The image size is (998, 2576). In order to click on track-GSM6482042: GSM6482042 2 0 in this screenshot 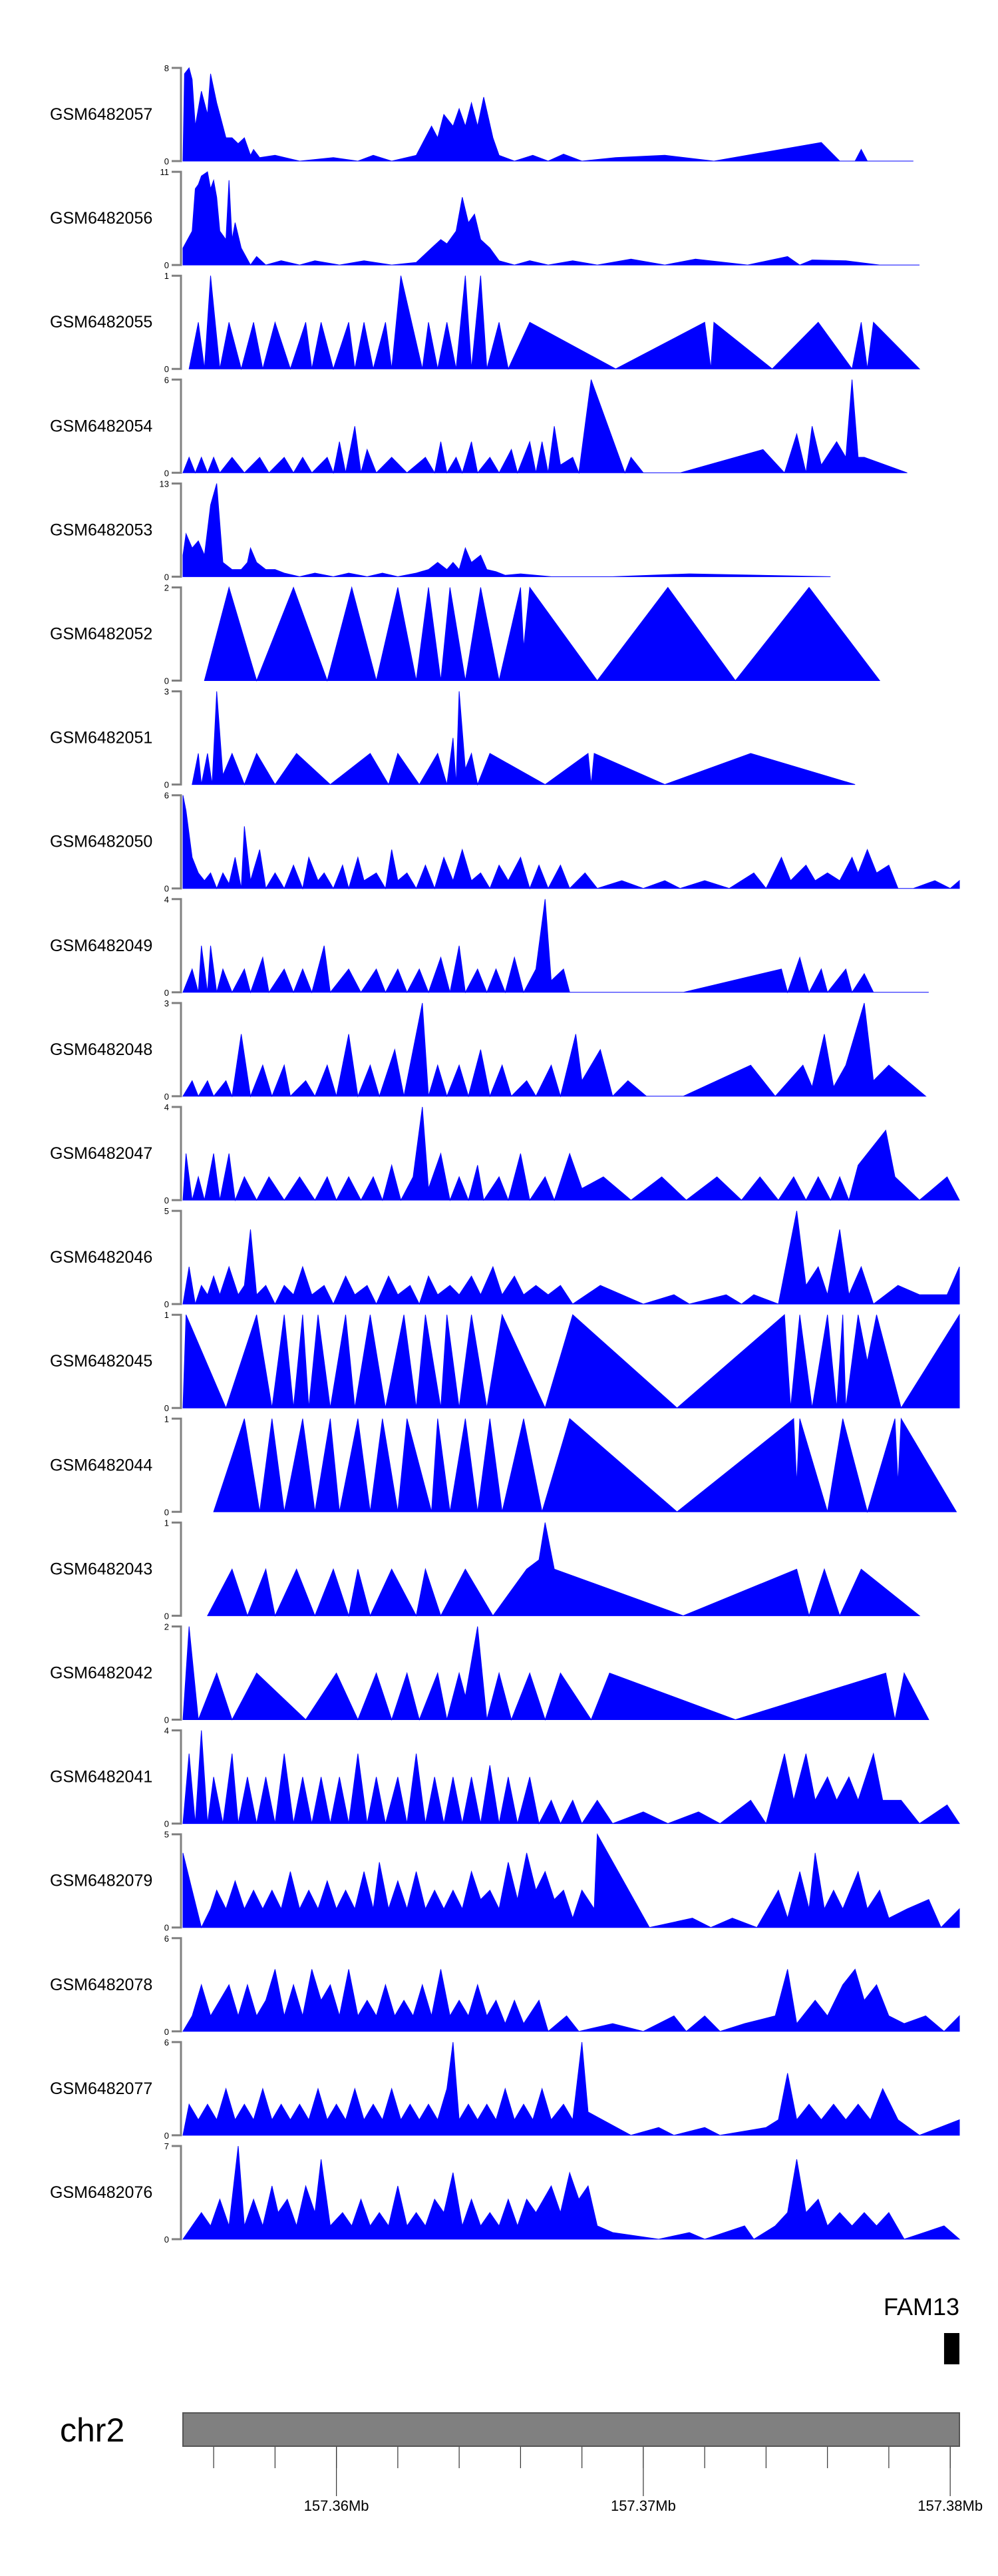, I will do `click(489, 1673)`.